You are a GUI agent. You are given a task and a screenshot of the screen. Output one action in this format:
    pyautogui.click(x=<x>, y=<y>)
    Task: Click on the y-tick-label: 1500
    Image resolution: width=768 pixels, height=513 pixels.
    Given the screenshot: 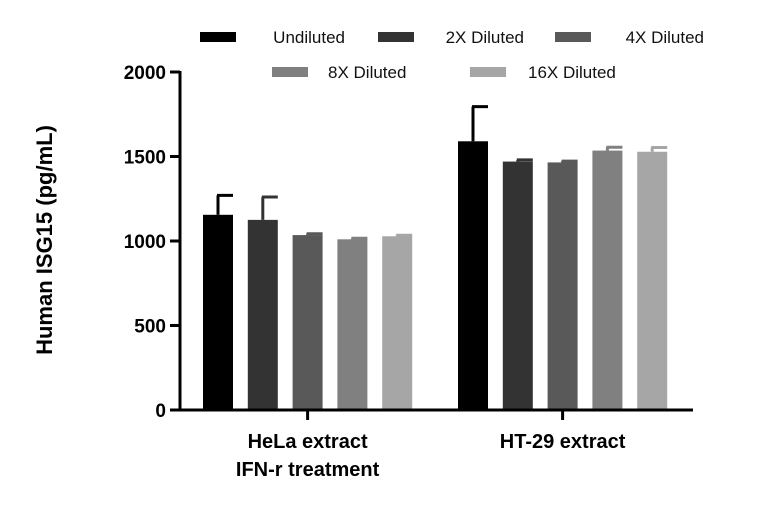 What is the action you would take?
    pyautogui.click(x=145, y=158)
    